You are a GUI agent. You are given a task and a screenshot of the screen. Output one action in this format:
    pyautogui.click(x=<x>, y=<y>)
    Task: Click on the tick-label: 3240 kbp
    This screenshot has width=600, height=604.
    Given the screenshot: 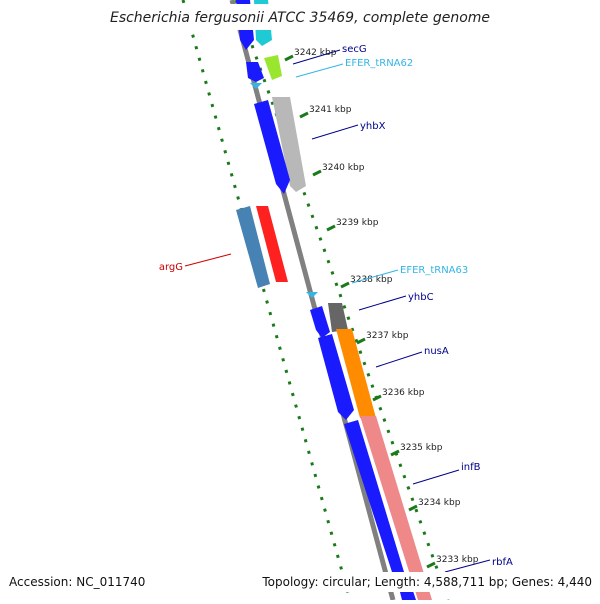 What is the action you would take?
    pyautogui.click(x=343, y=168)
    